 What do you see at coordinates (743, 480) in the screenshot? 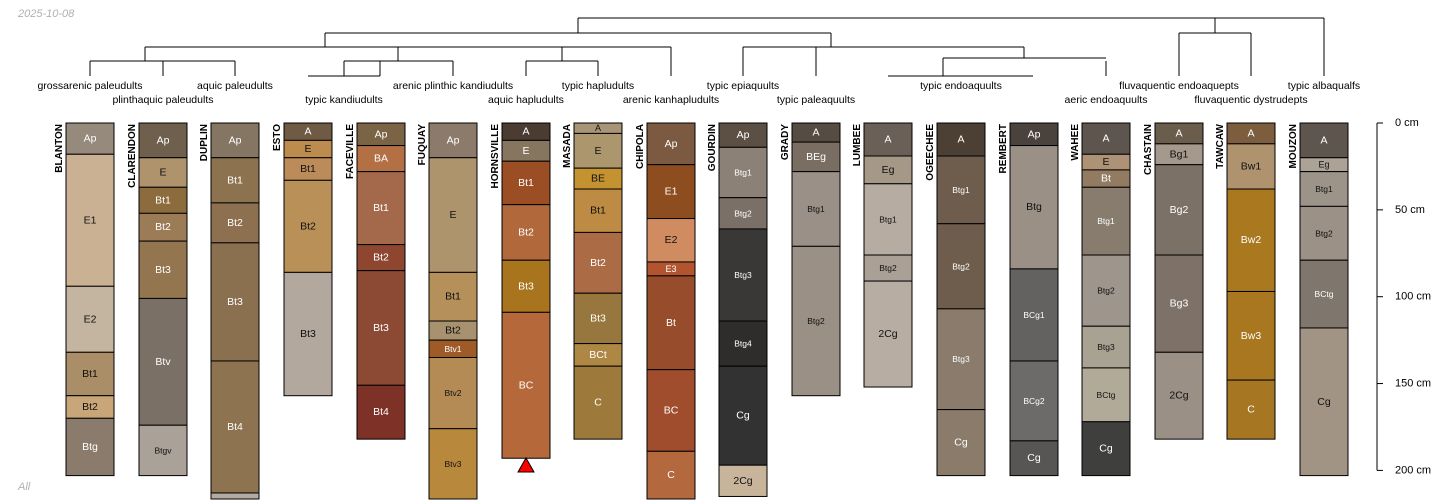
I see `horizon: 2Cg` at bounding box center [743, 480].